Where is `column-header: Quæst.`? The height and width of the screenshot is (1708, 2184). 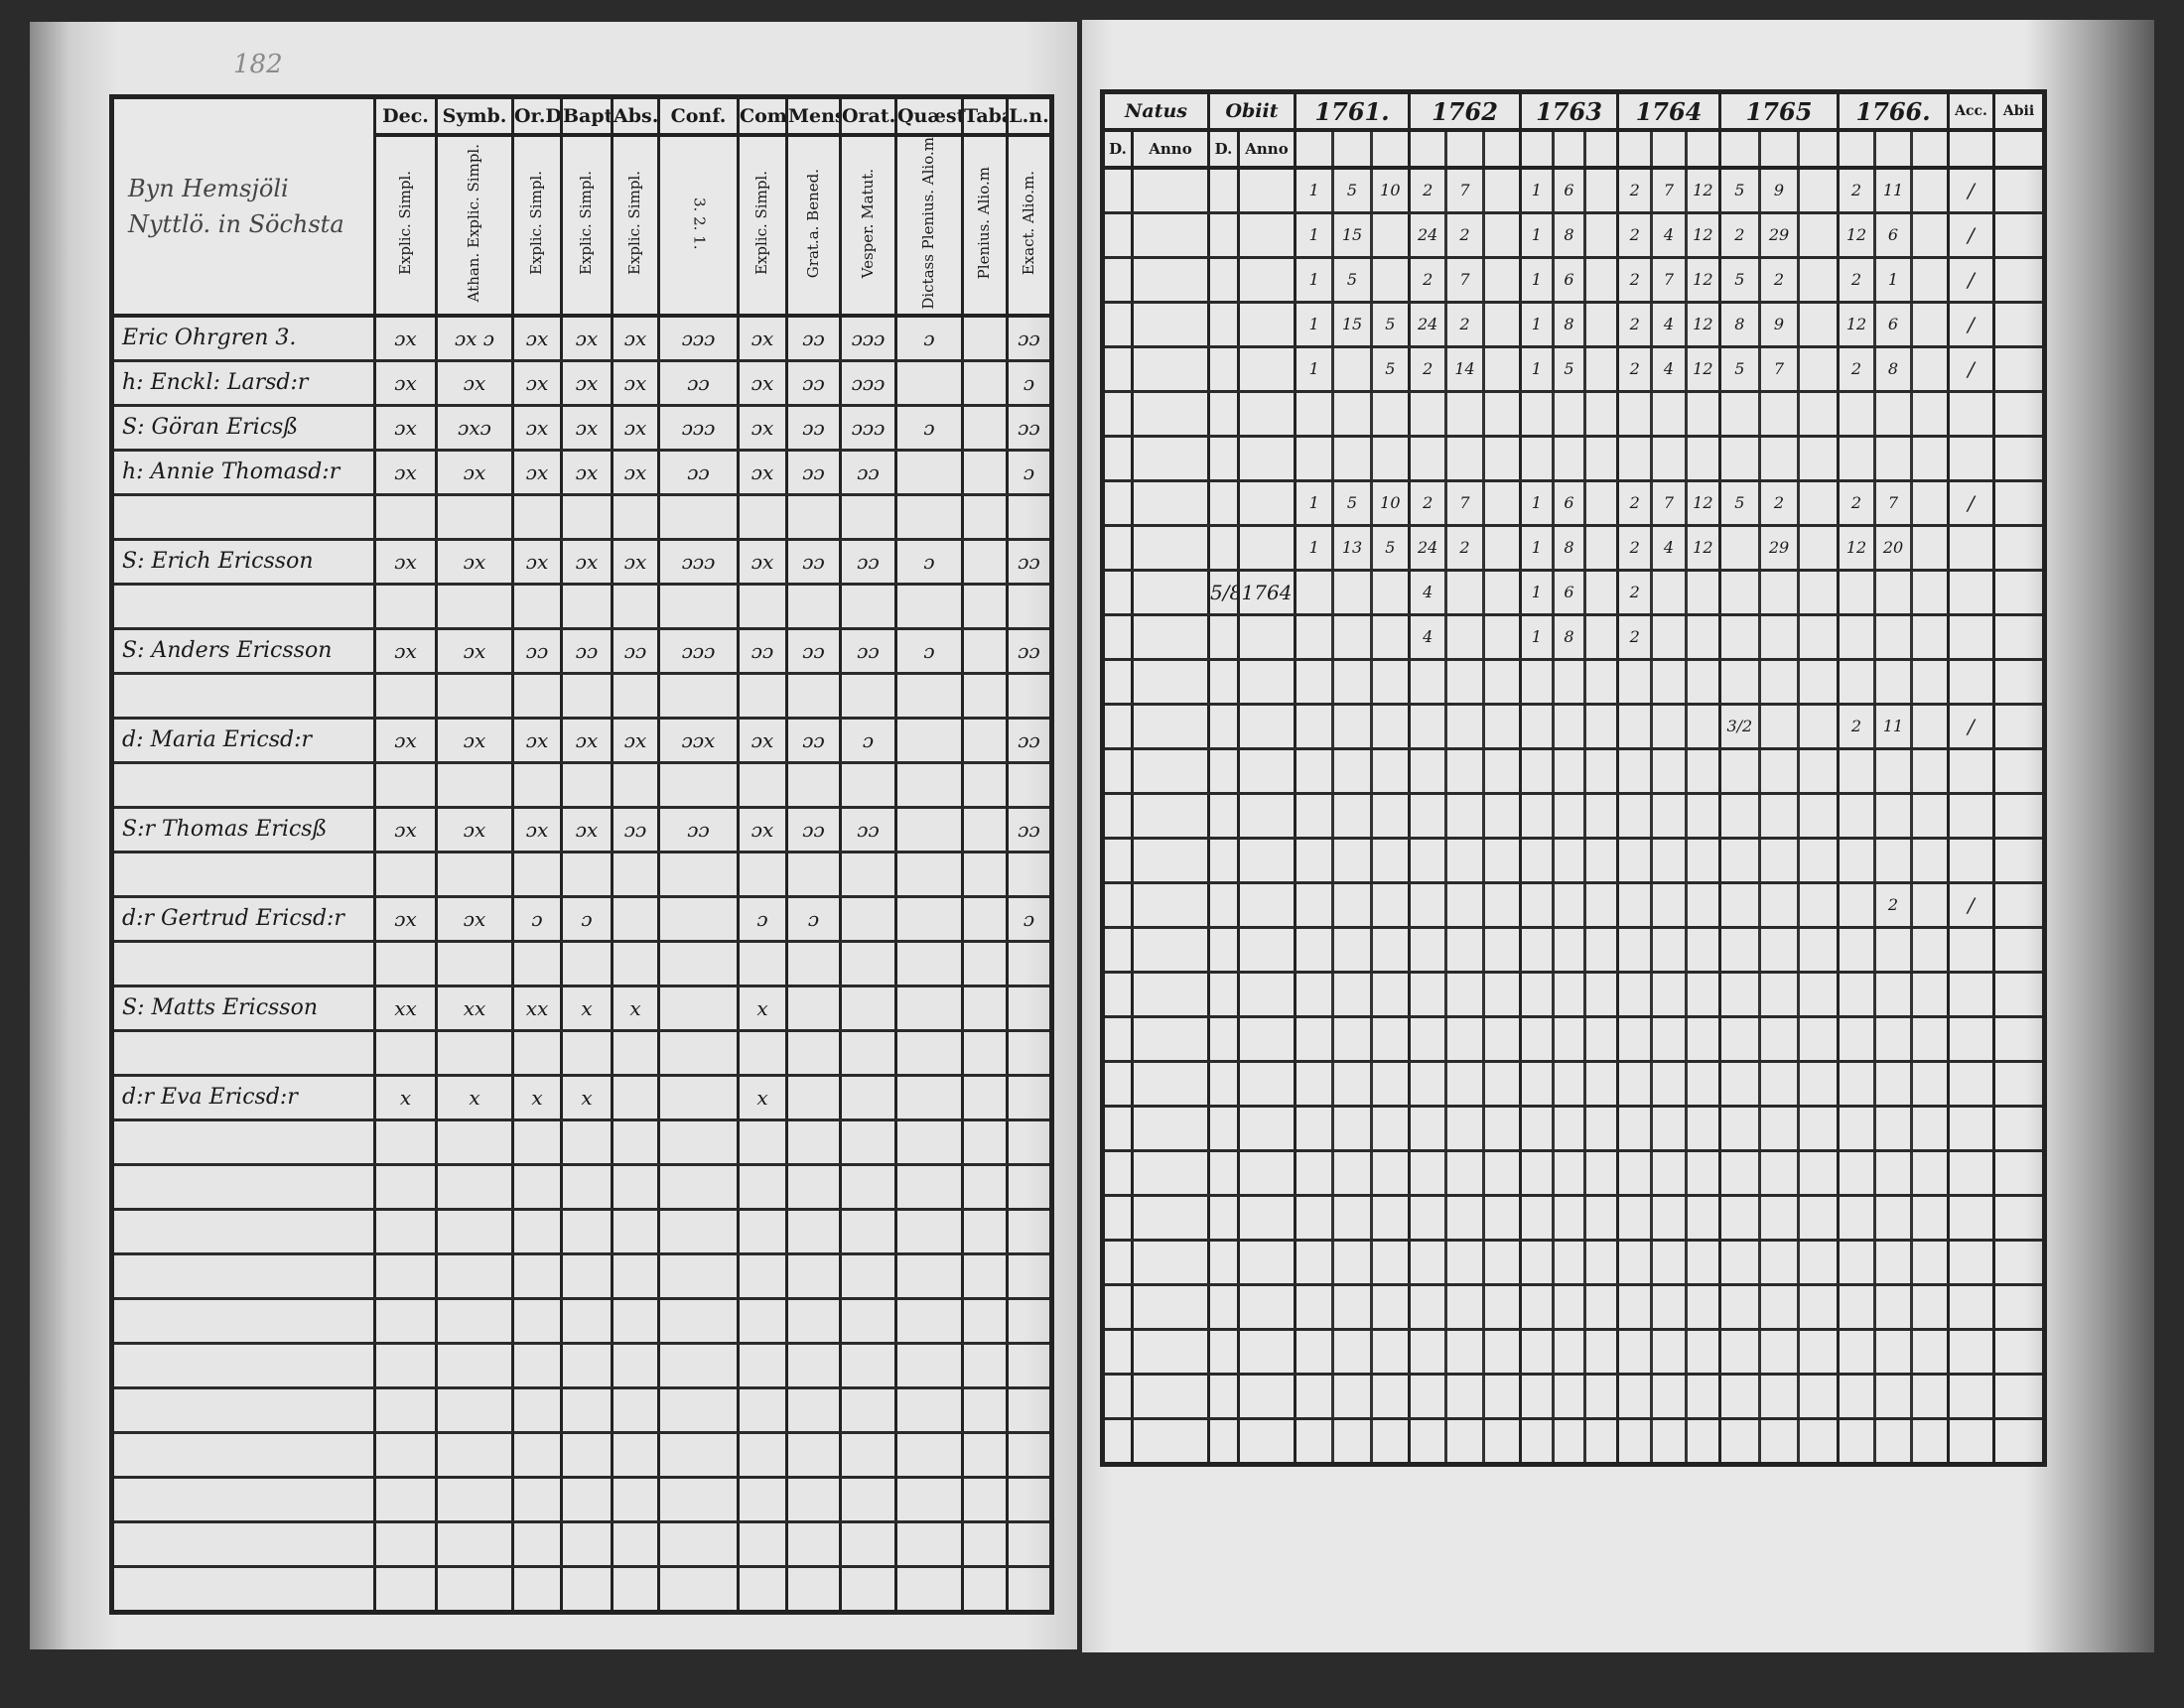
column-header: Quæst. is located at coordinates (929, 117).